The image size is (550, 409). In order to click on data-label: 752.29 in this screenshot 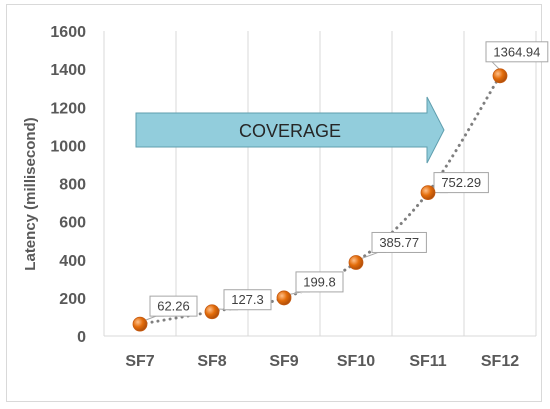, I will do `click(459, 183)`.